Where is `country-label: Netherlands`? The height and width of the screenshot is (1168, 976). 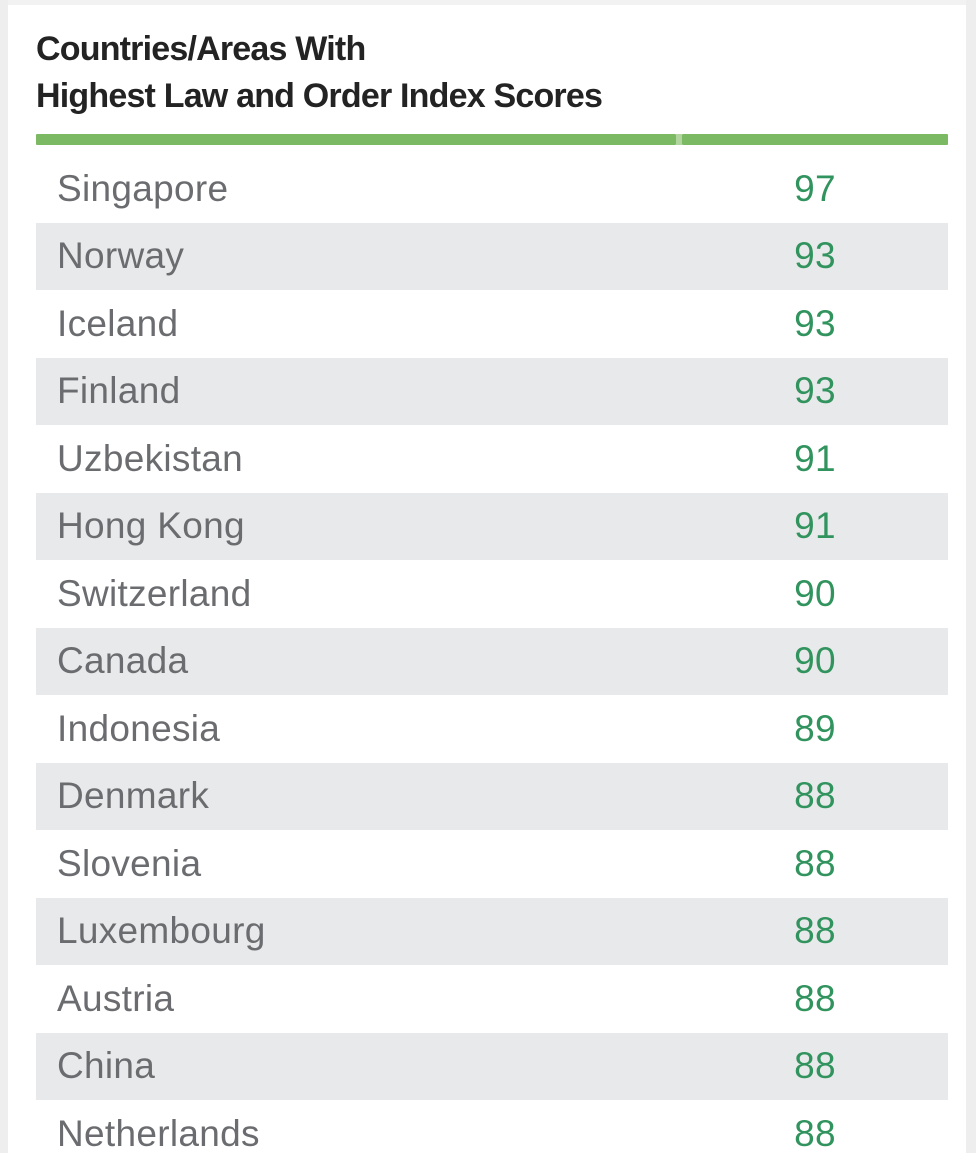 country-label: Netherlands is located at coordinates (158, 1133).